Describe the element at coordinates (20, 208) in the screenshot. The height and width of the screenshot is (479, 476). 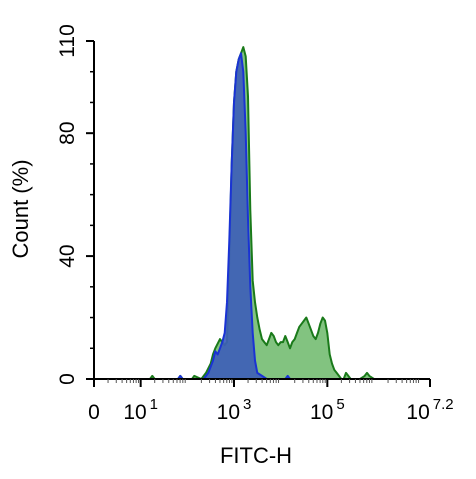
I see `y-axis-title: Count (%)` at that location.